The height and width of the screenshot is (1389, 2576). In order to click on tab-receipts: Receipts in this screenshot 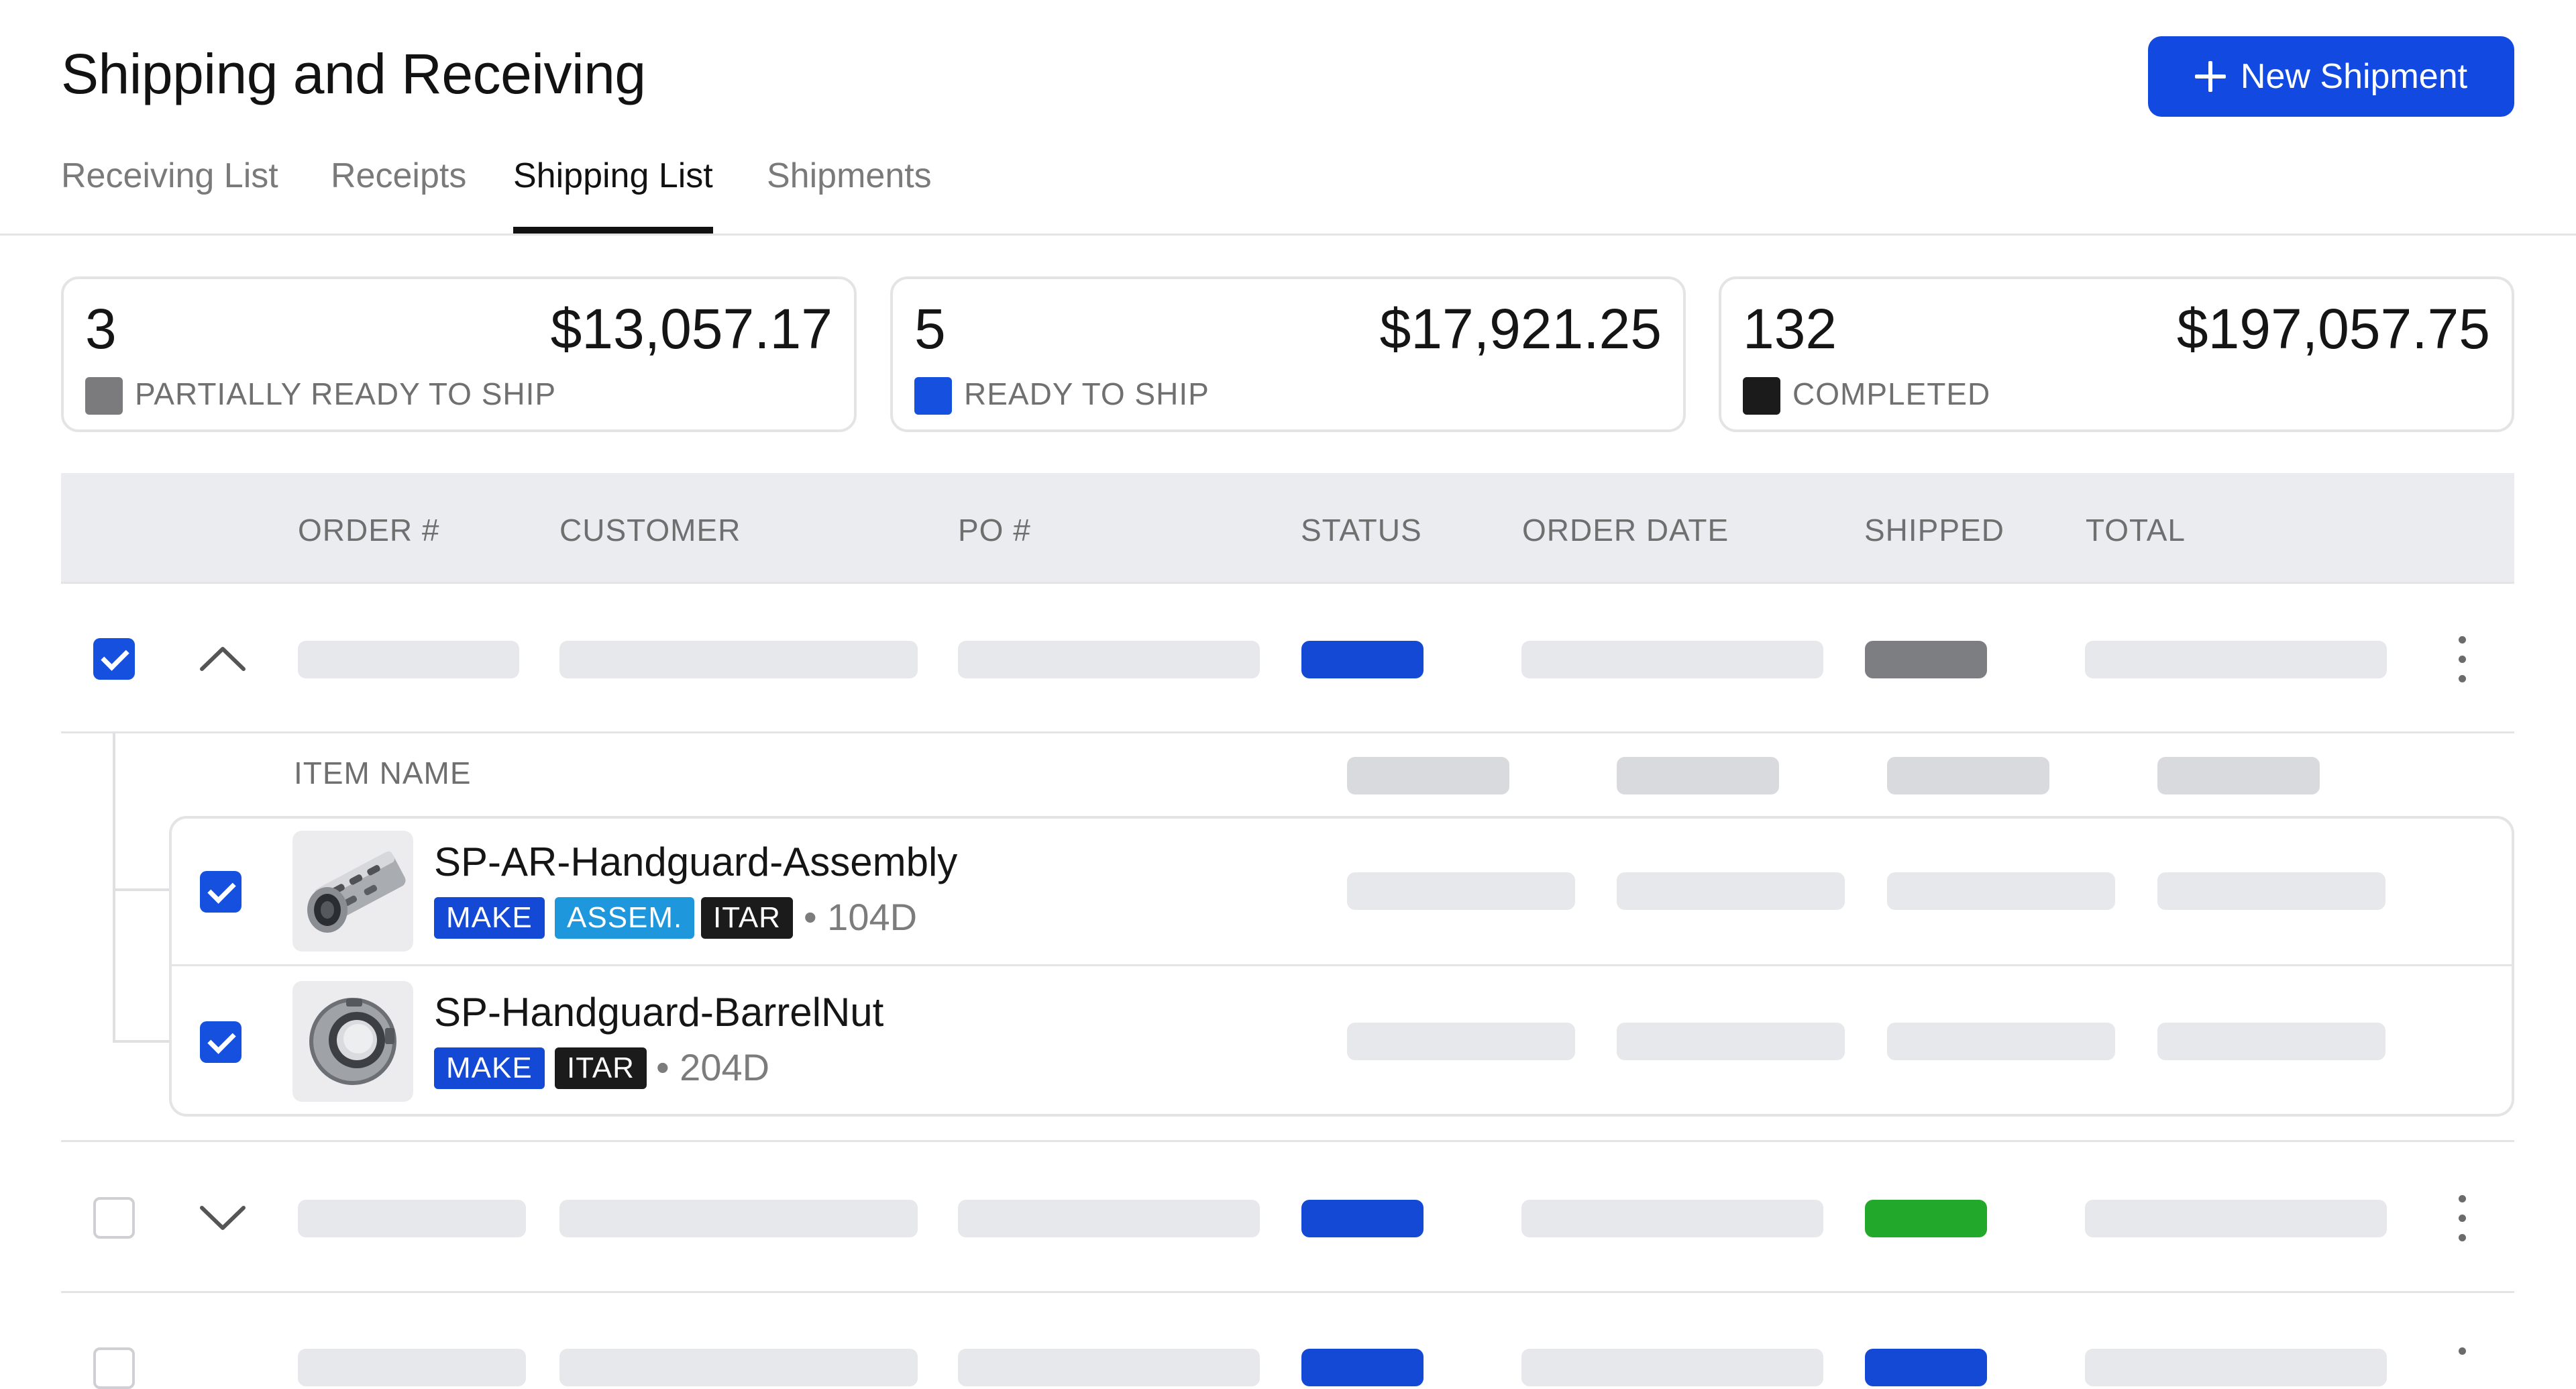, I will do `click(399, 175)`.